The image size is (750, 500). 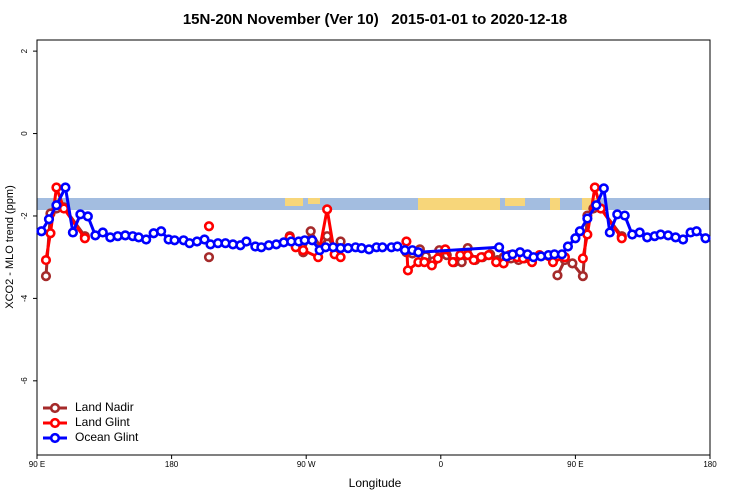 What do you see at coordinates (102, 422) in the screenshot?
I see `legend-label: Land Glint` at bounding box center [102, 422].